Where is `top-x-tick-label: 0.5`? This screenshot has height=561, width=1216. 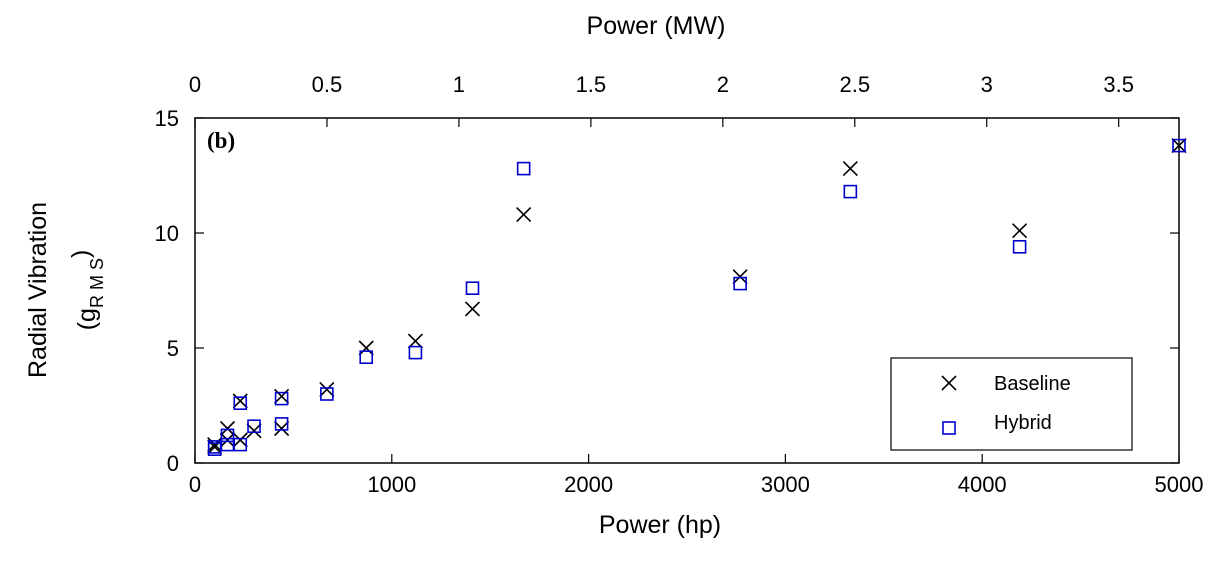 top-x-tick-label: 0.5 is located at coordinates (327, 84).